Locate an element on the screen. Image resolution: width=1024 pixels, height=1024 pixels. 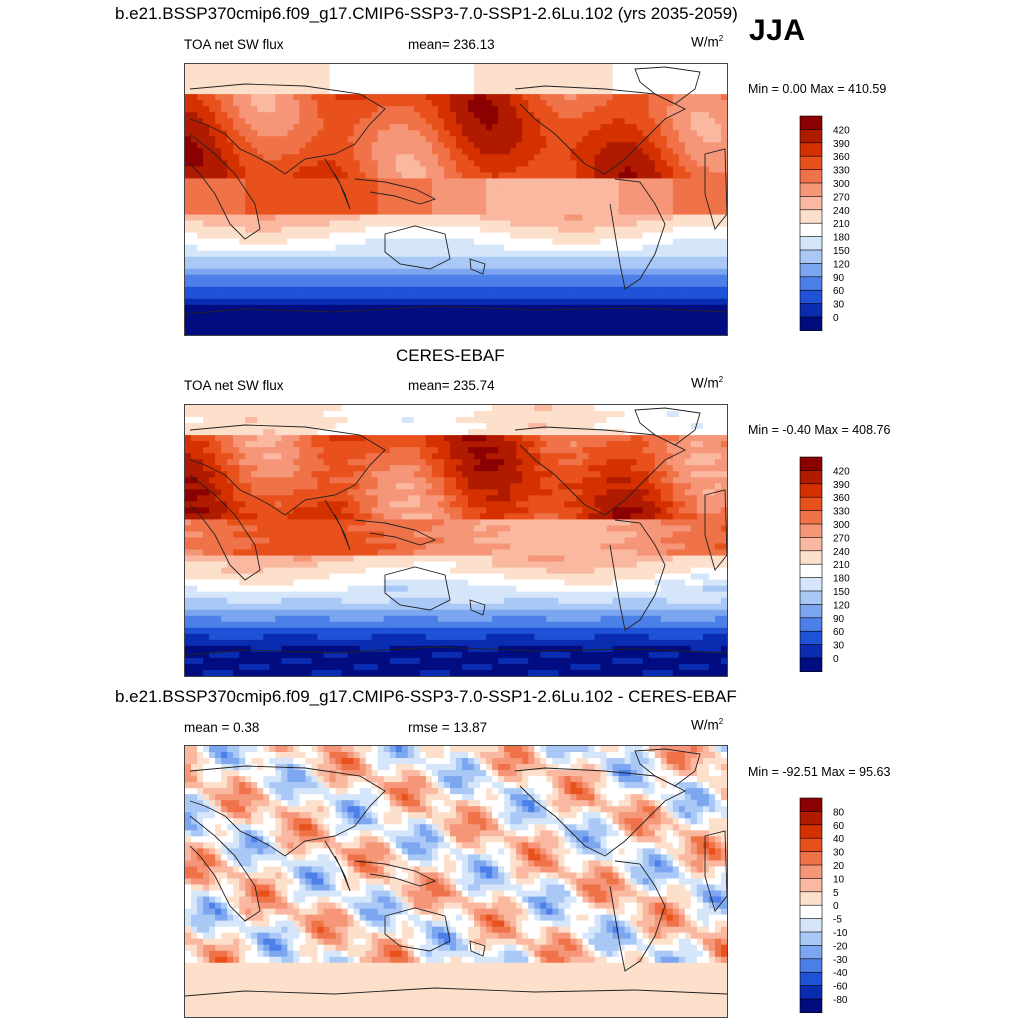
colorbar-tick-label: 330 is located at coordinates (841, 171).